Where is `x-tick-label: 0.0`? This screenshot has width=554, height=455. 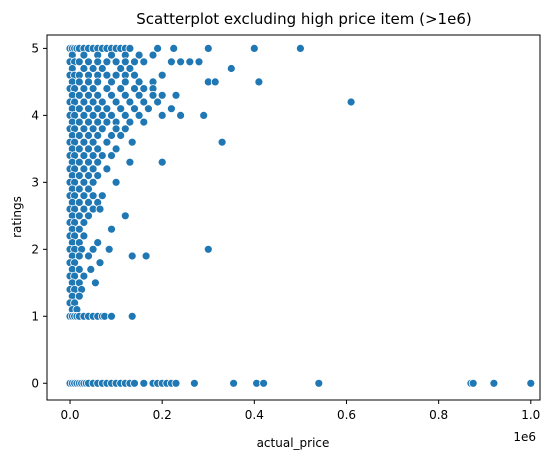 x-tick-label: 0.0 is located at coordinates (69, 415).